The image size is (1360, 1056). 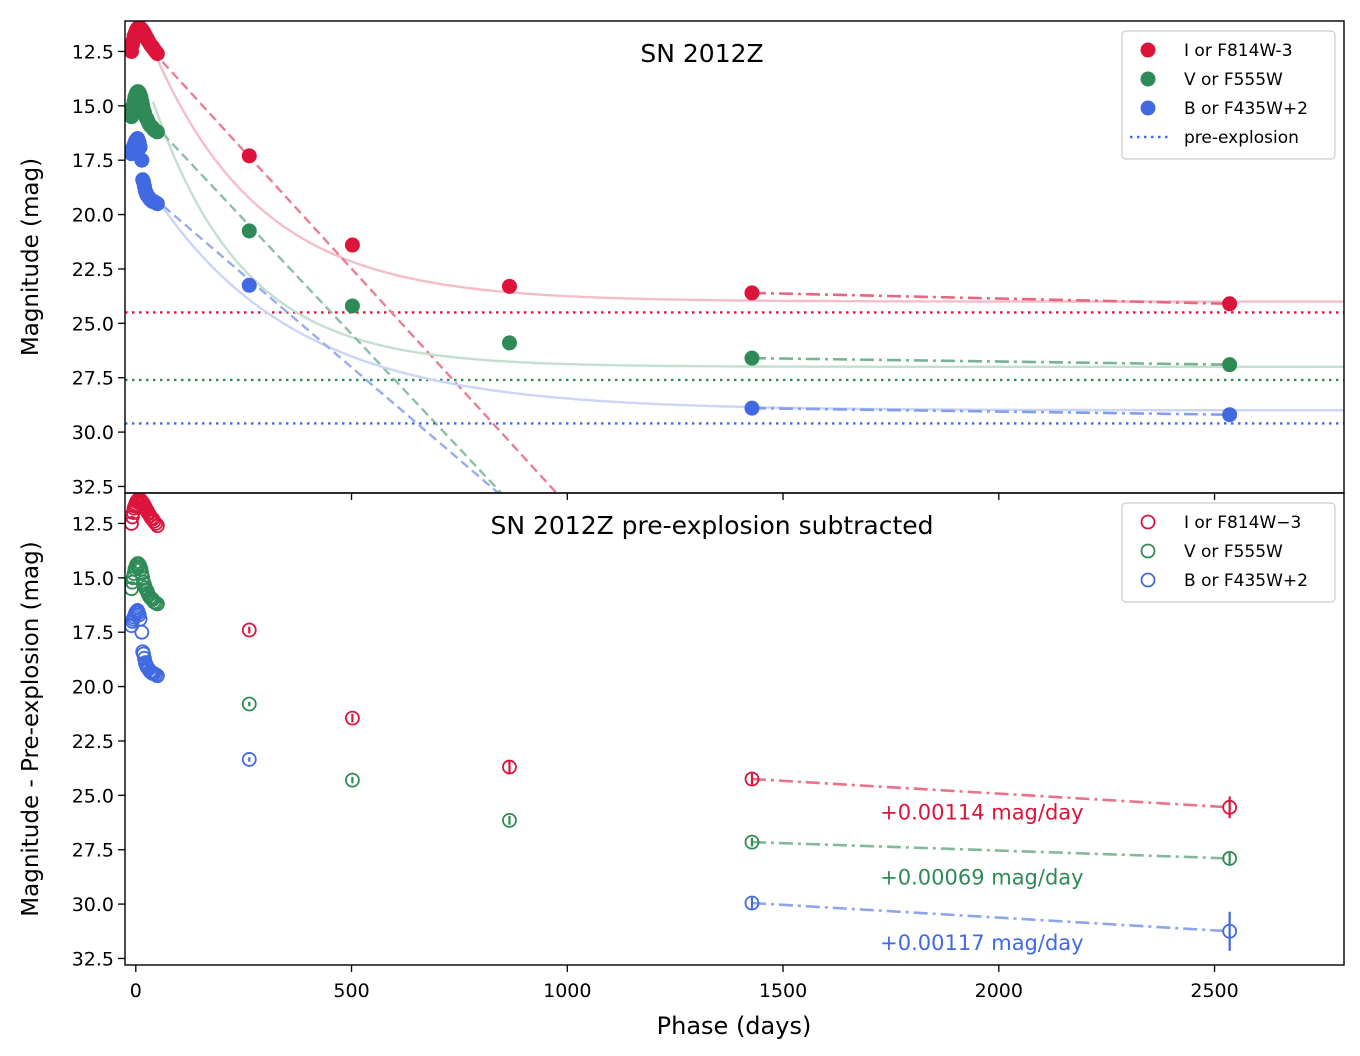 What do you see at coordinates (31, 257) in the screenshot?
I see `top-ylabel: Magnitude (mag)` at bounding box center [31, 257].